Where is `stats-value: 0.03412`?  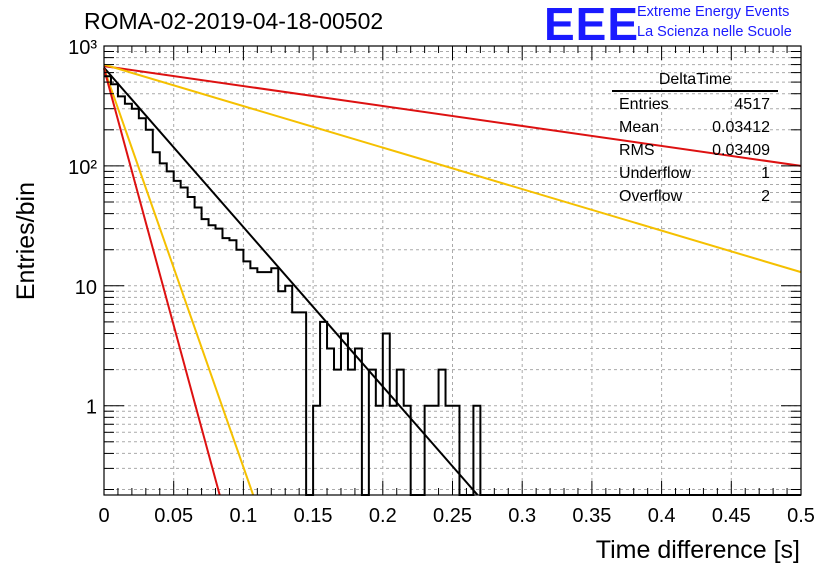
stats-value: 0.03412 is located at coordinates (741, 127).